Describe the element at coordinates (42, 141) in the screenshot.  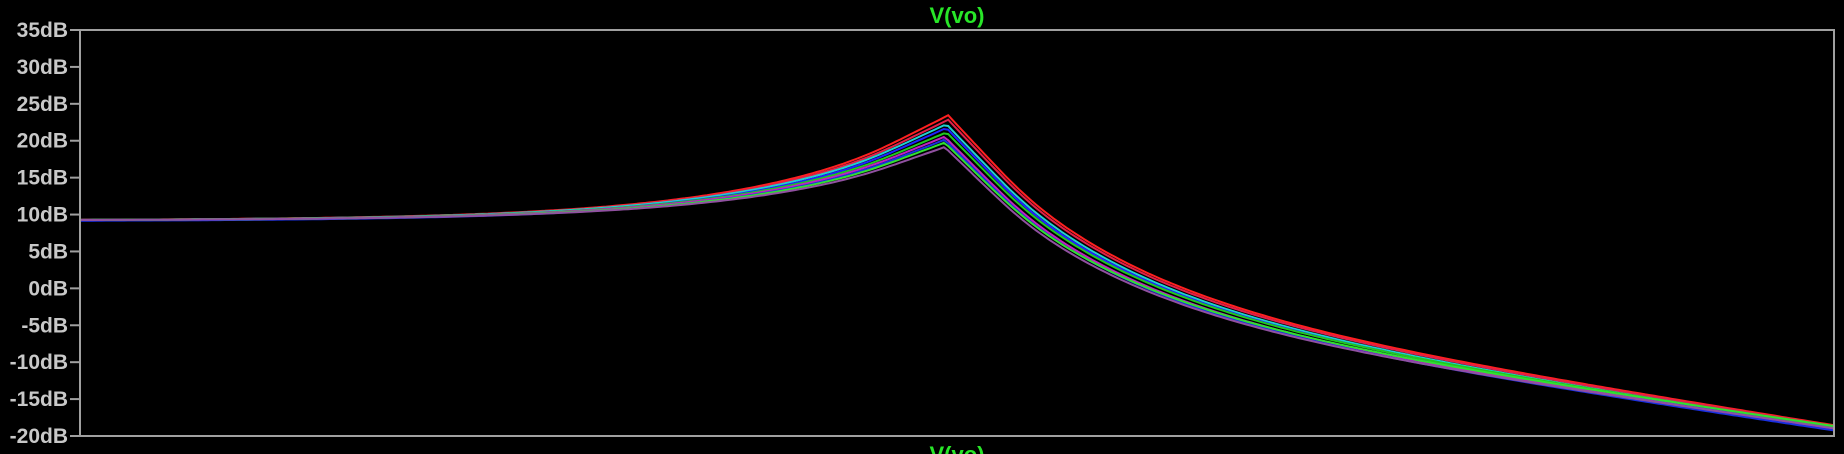
I see `y-tick-label: 20dB` at that location.